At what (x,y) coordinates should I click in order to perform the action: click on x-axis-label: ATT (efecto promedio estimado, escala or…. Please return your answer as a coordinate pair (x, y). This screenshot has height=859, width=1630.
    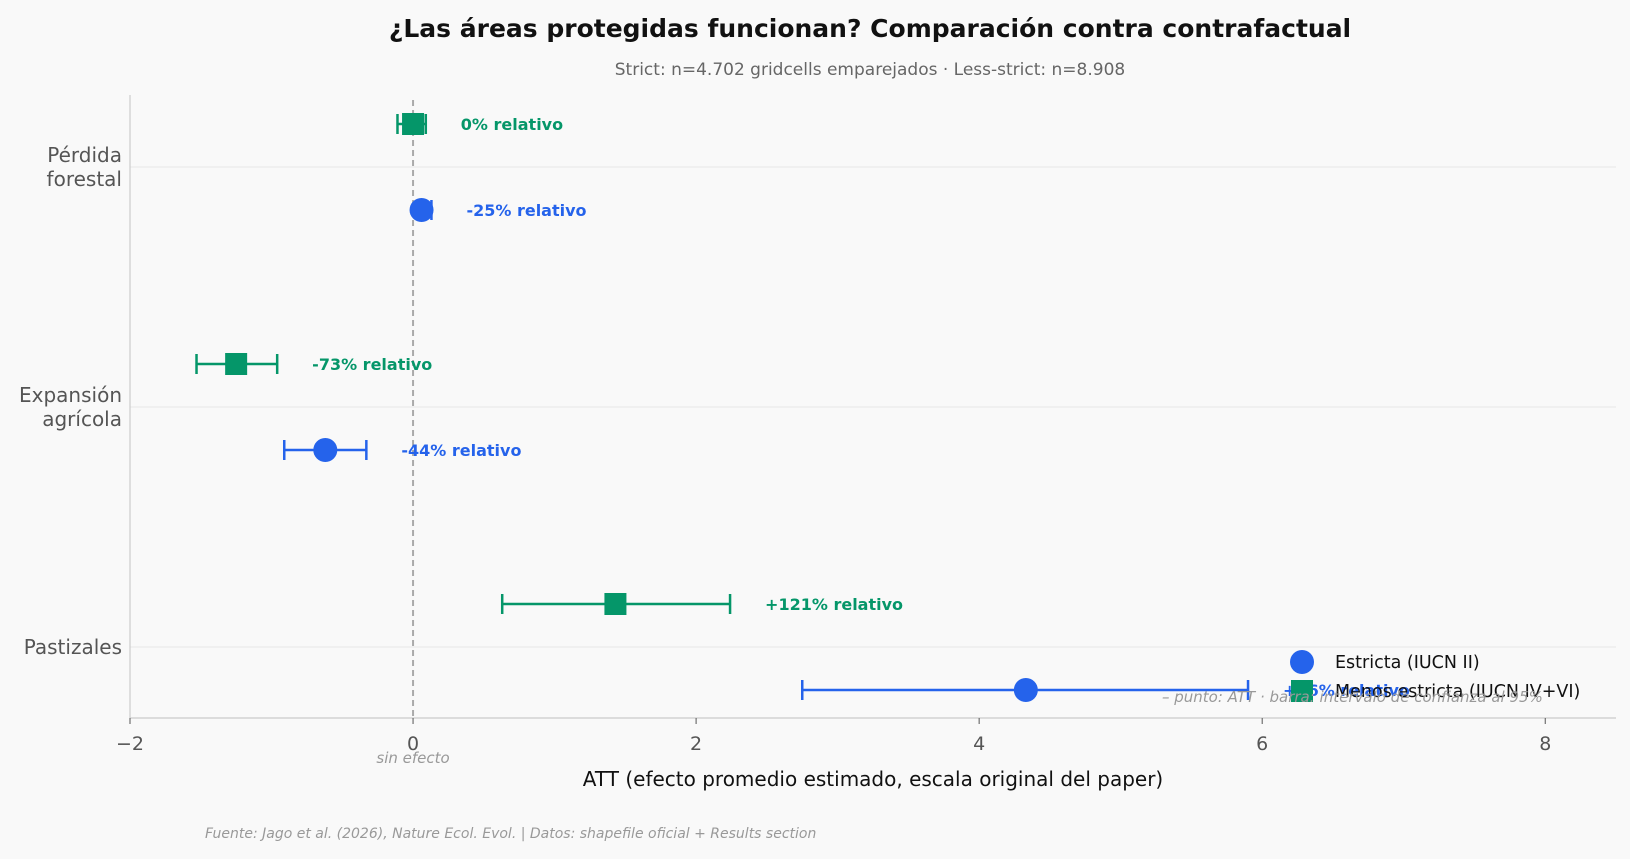
    Looking at the image, I should click on (873, 779).